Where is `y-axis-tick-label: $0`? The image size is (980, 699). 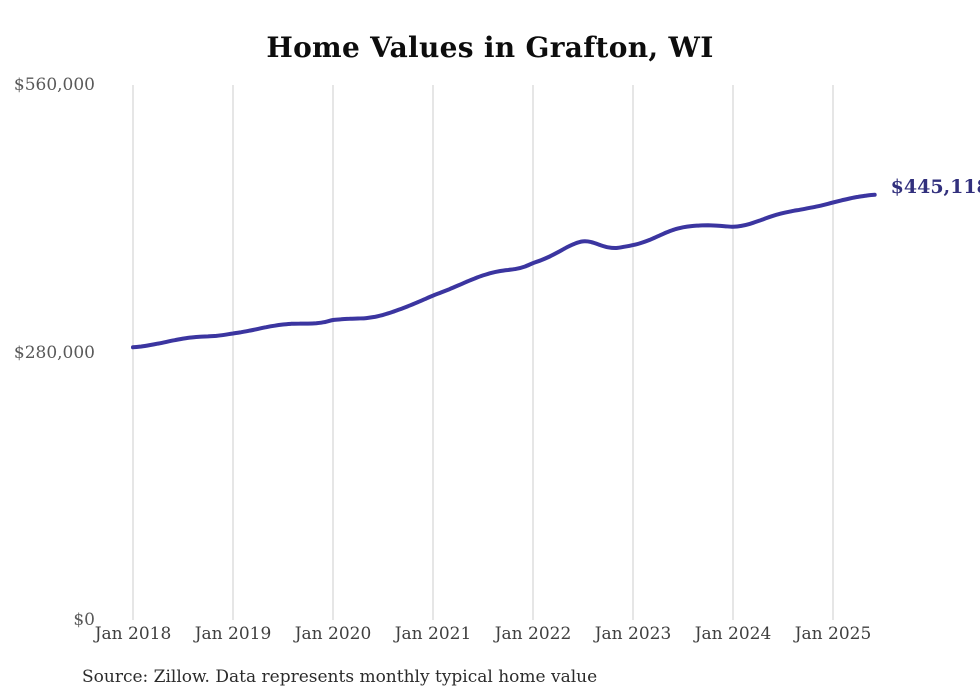
y-axis-tick-label: $0 is located at coordinates (84, 620).